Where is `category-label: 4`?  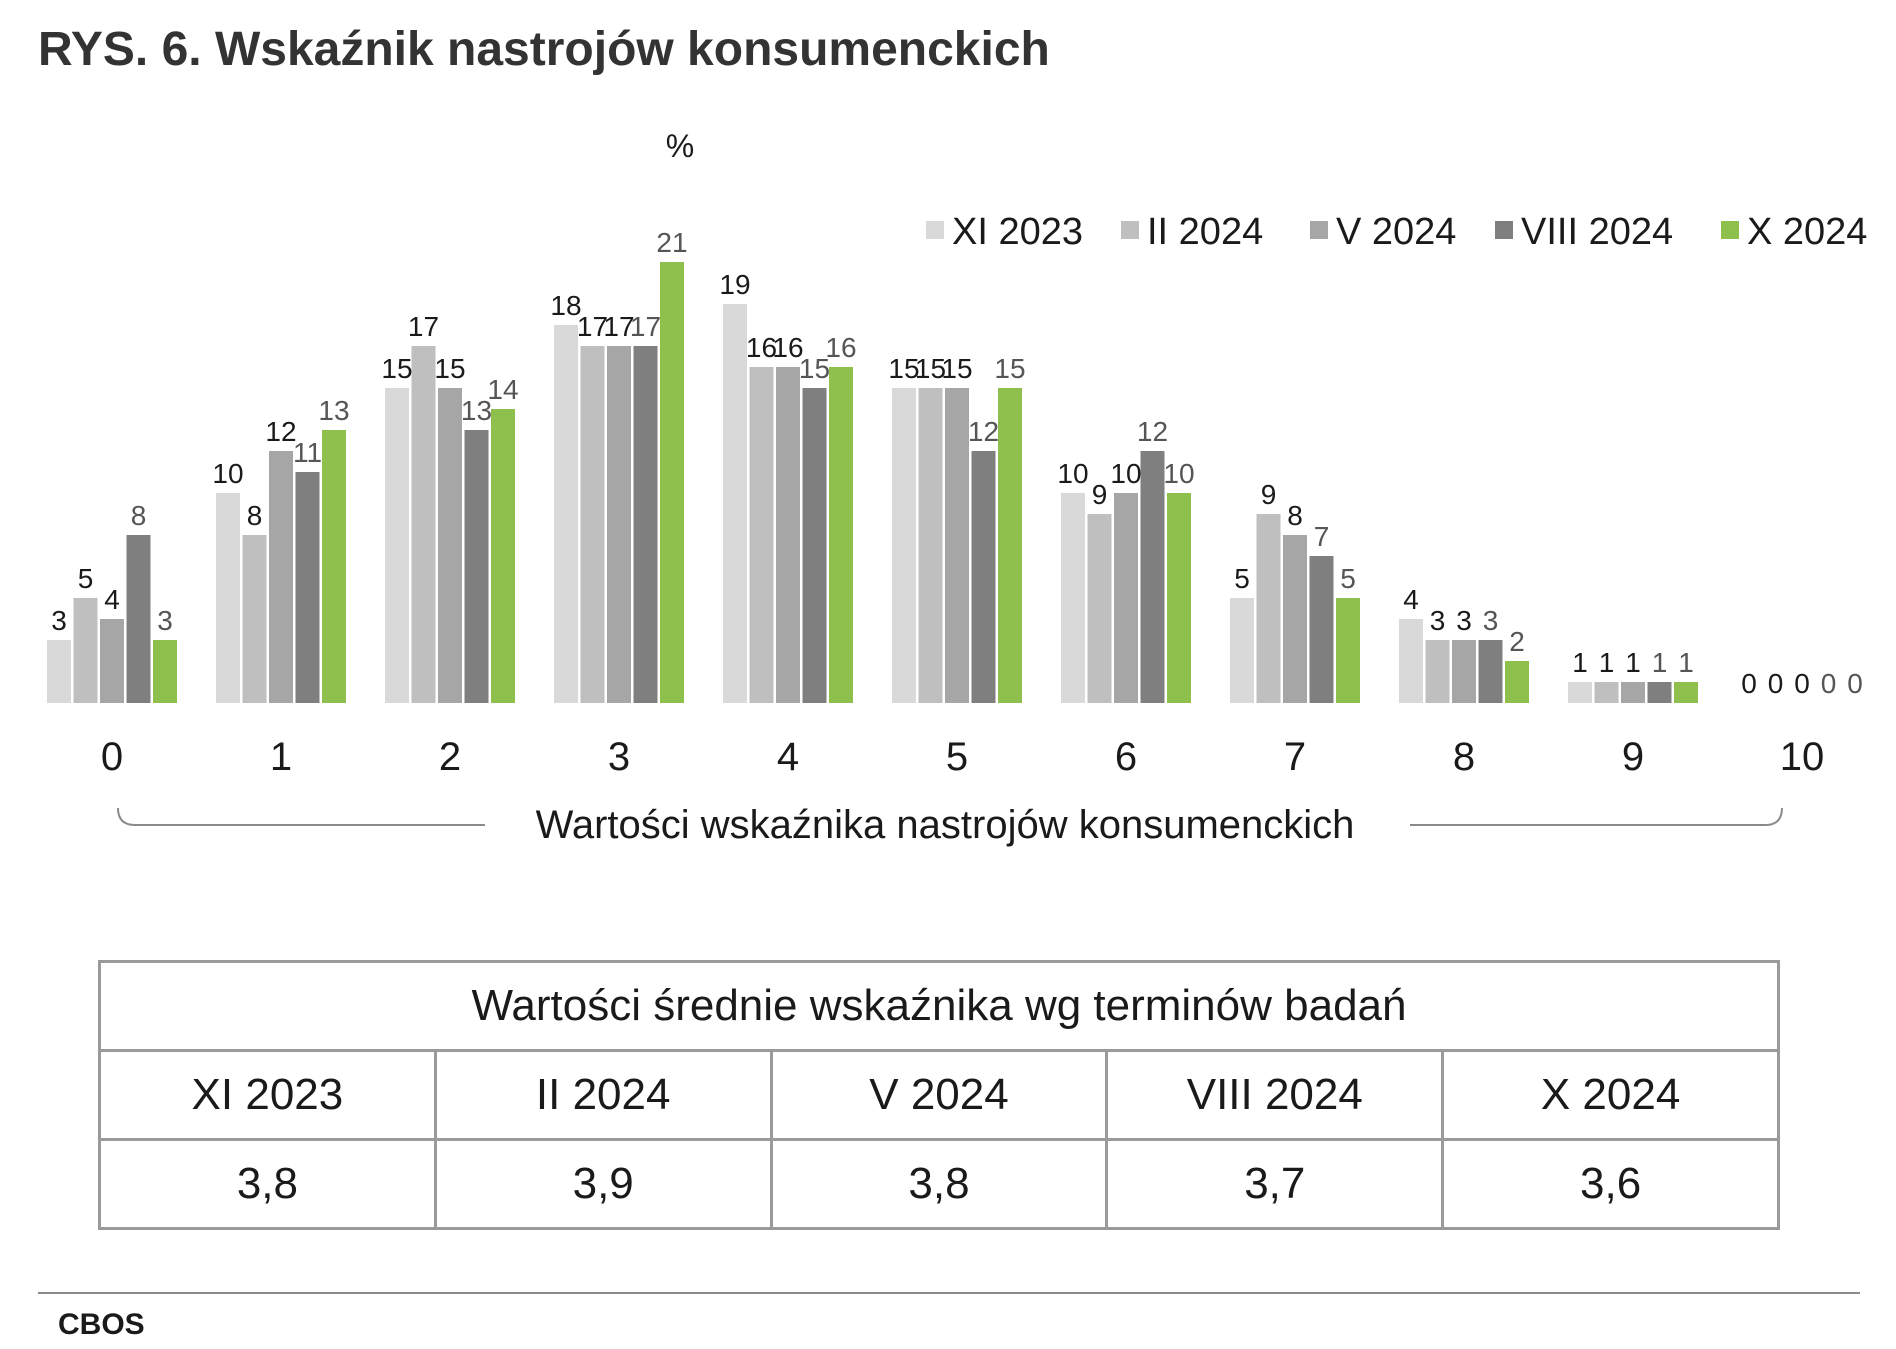
category-label: 4 is located at coordinates (788, 757).